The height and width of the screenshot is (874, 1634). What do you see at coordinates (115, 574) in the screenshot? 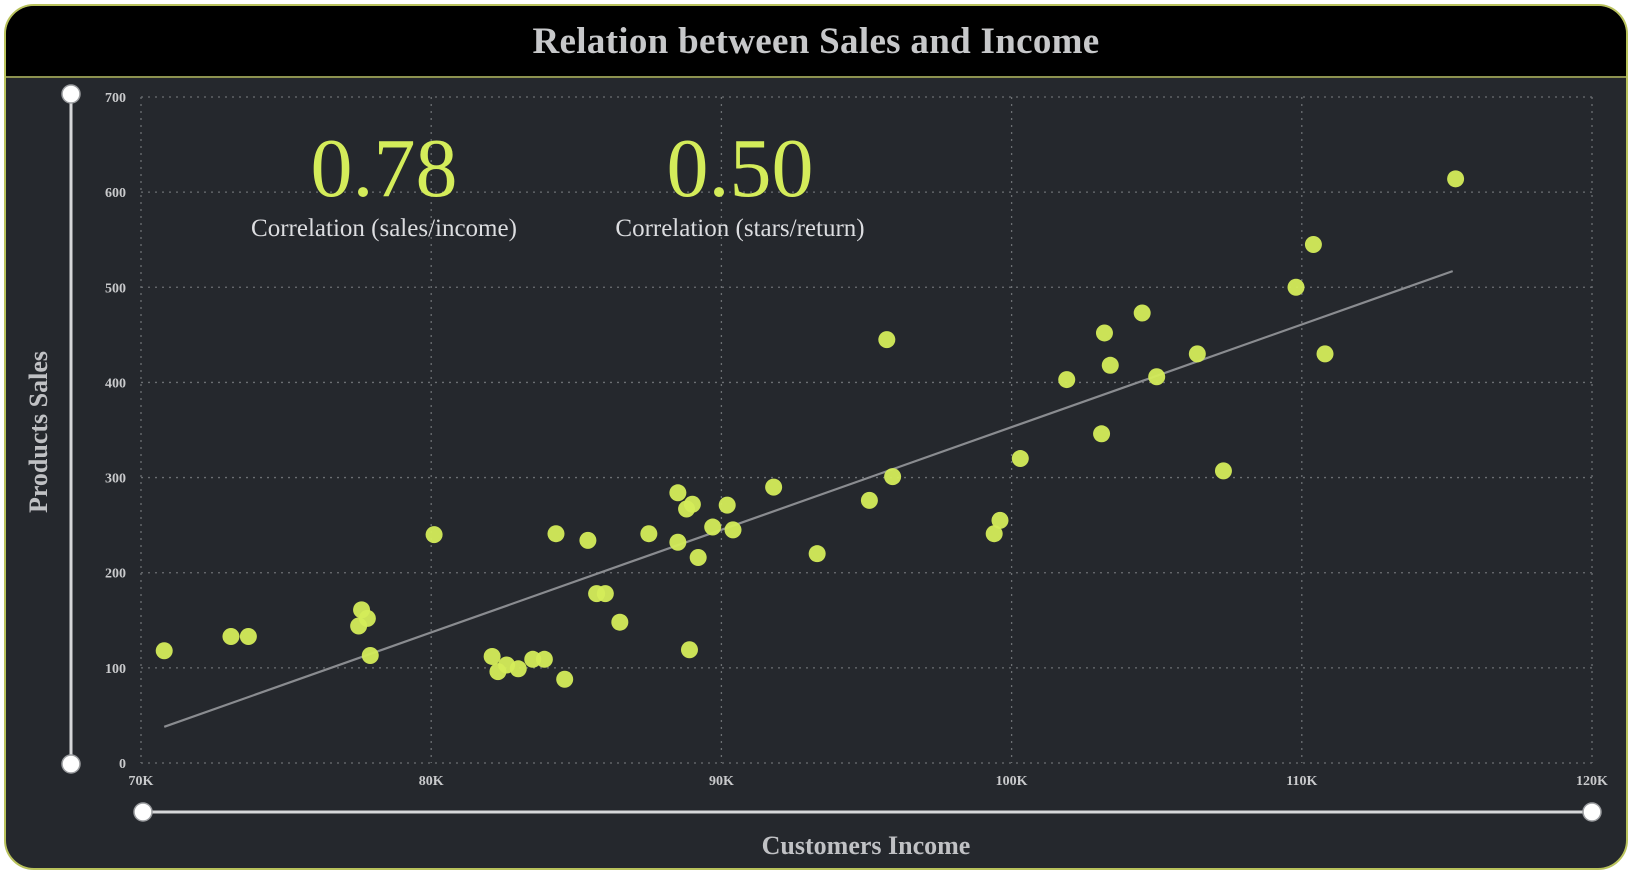
I see `y-tick-label: 200` at bounding box center [115, 574].